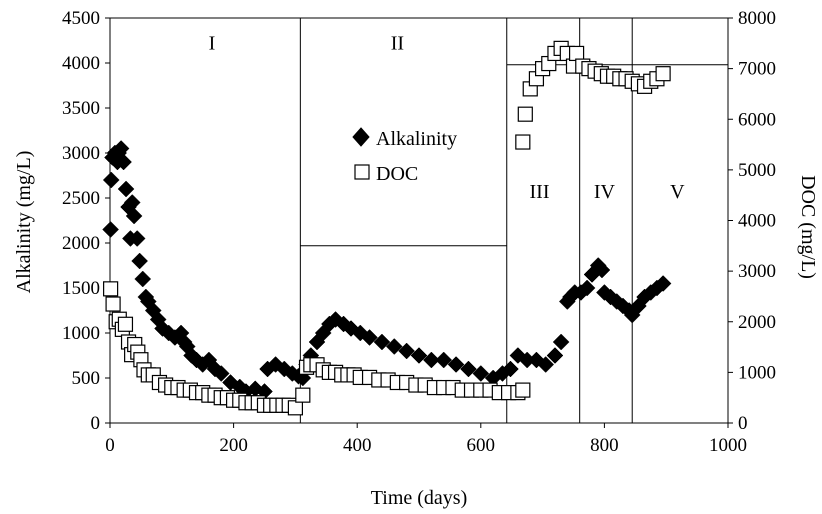 The width and height of the screenshot is (822, 514). Describe the element at coordinates (757, 18) in the screenshot. I see `y2-tick-label: 8000` at that location.